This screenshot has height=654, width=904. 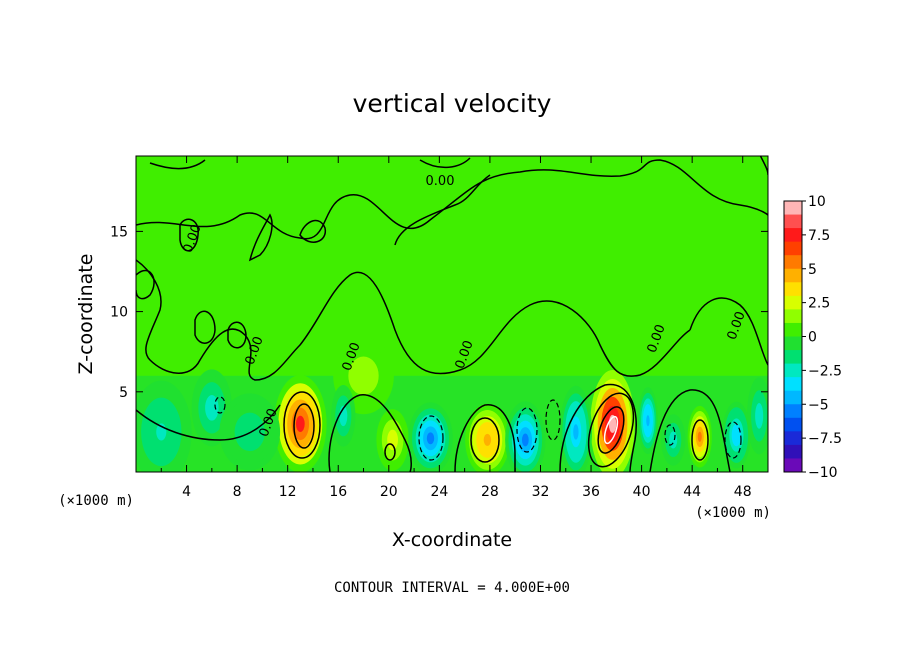 I want to click on x-tick-labels: 4 8 12 16 20 24 28 32 36 40 44 48, so click(x=467, y=492).